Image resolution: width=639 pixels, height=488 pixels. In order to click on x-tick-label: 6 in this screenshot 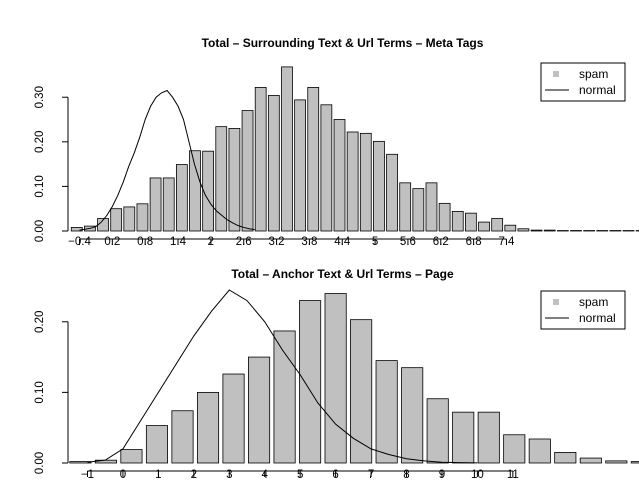, I will do `click(335, 475)`.